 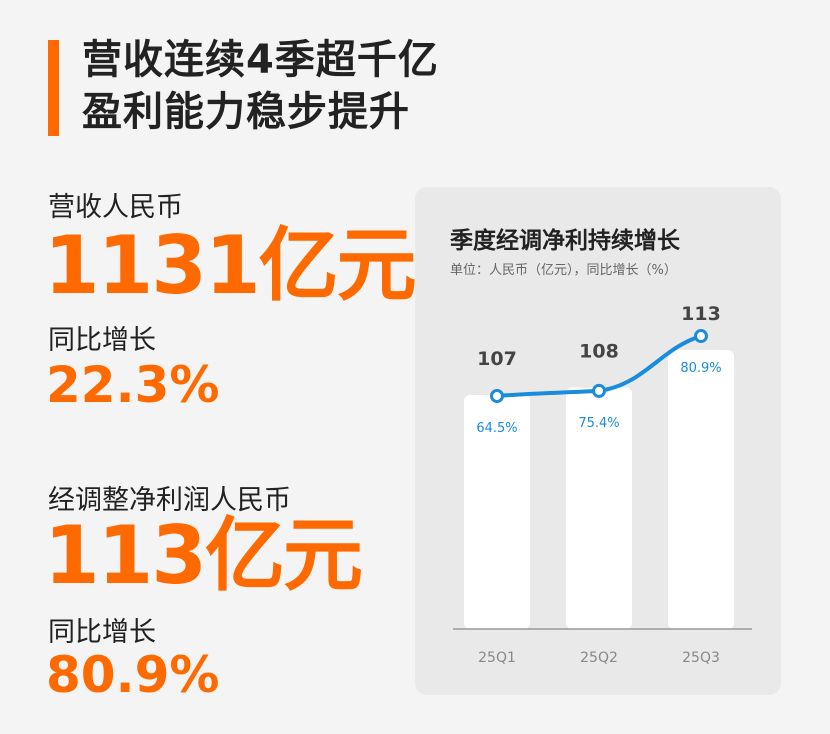 What do you see at coordinates (701, 314) in the screenshot?
I see `bar-value-label: 113` at bounding box center [701, 314].